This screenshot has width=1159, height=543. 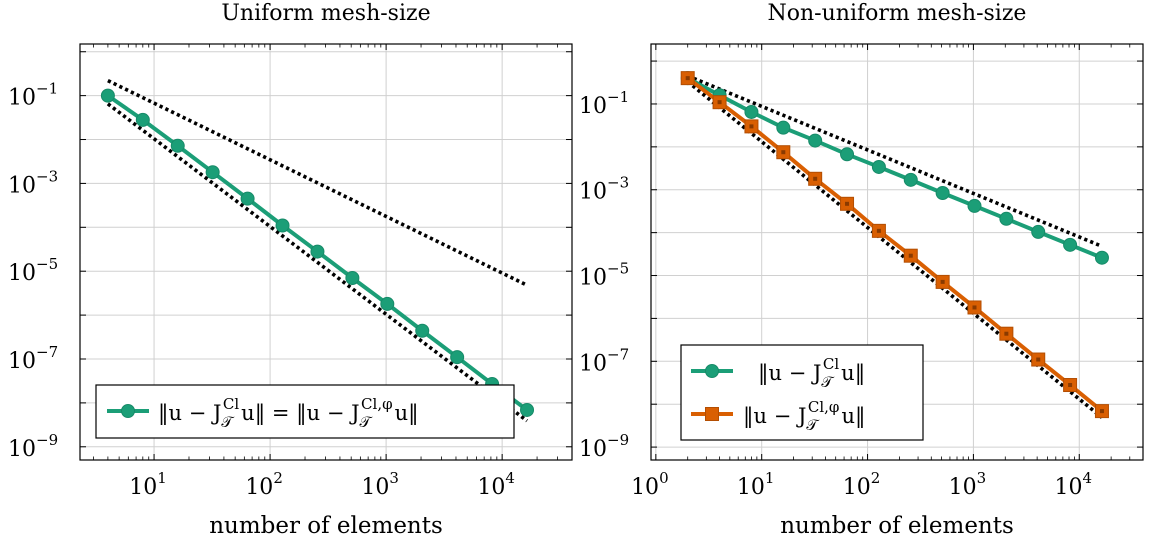 I want to click on left-ytick-label-exp: −7, so click(x=47, y=352).